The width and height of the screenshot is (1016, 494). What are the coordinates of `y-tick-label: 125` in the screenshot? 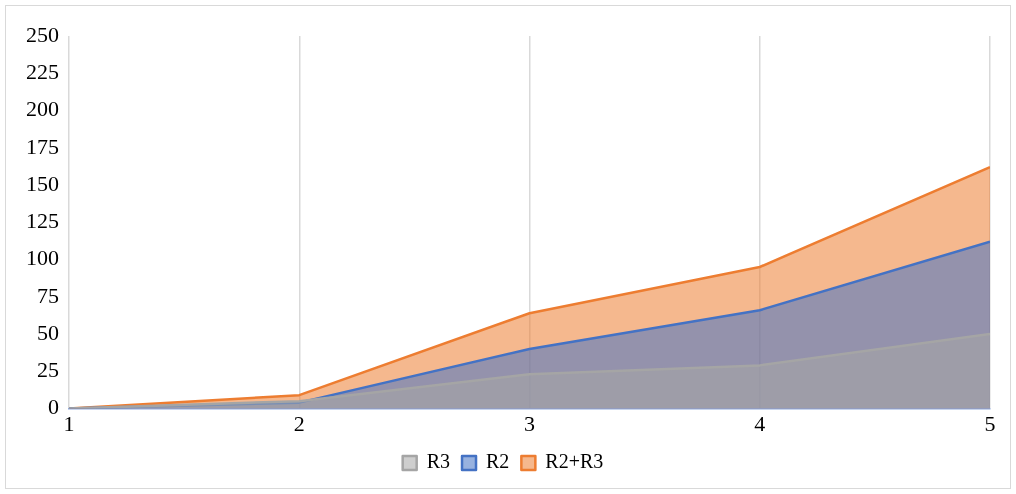 It's located at (42, 221).